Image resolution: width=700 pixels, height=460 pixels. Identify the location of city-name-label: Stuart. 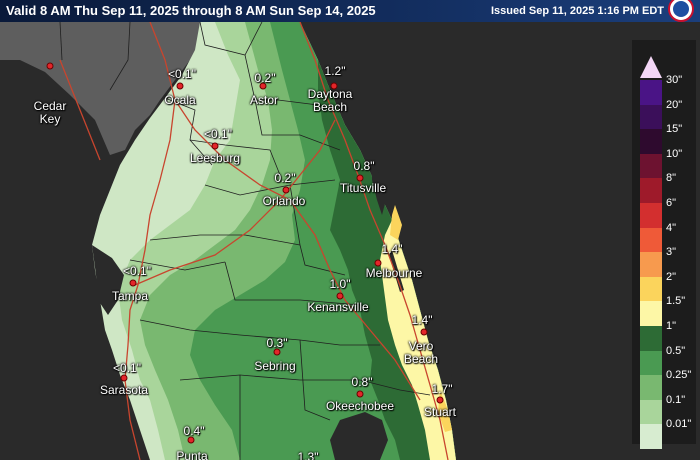
(440, 412).